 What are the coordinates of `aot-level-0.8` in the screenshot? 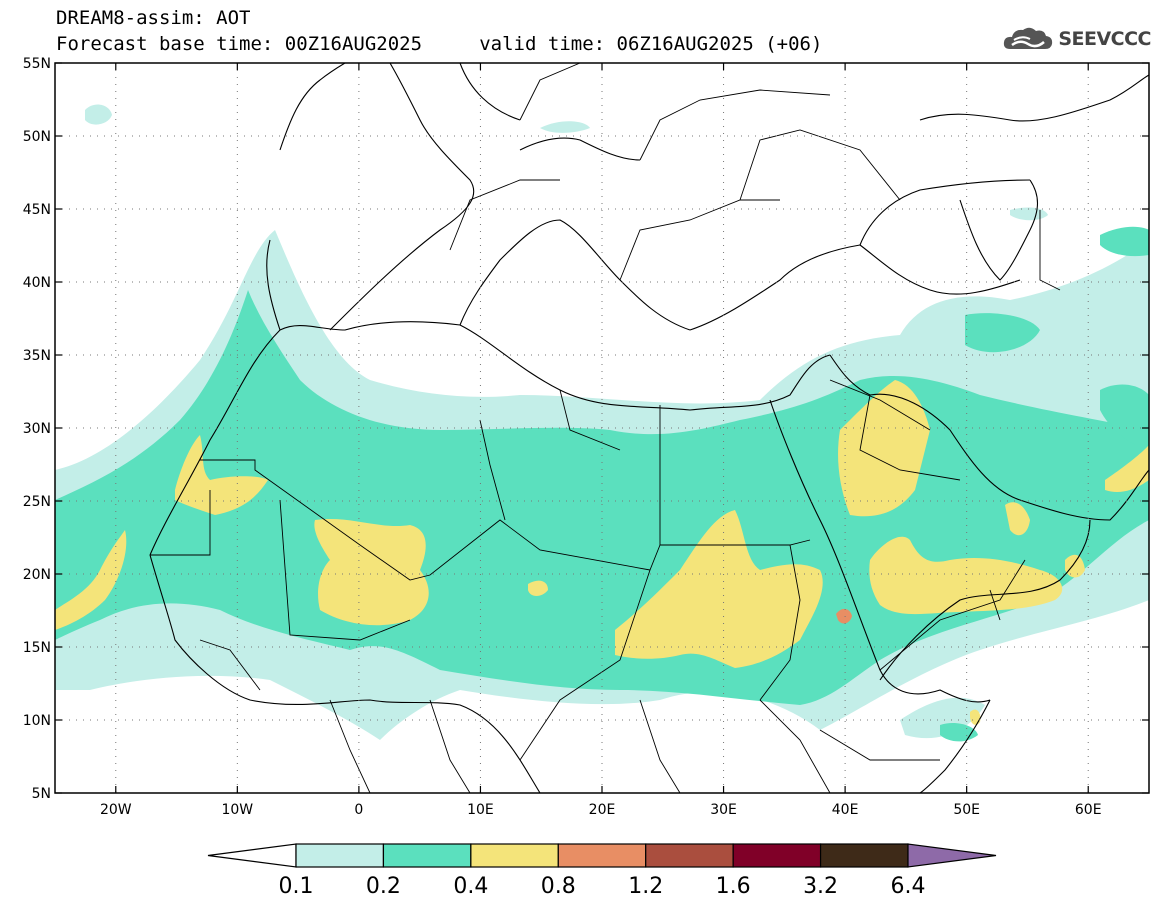 It's located at (844, 616).